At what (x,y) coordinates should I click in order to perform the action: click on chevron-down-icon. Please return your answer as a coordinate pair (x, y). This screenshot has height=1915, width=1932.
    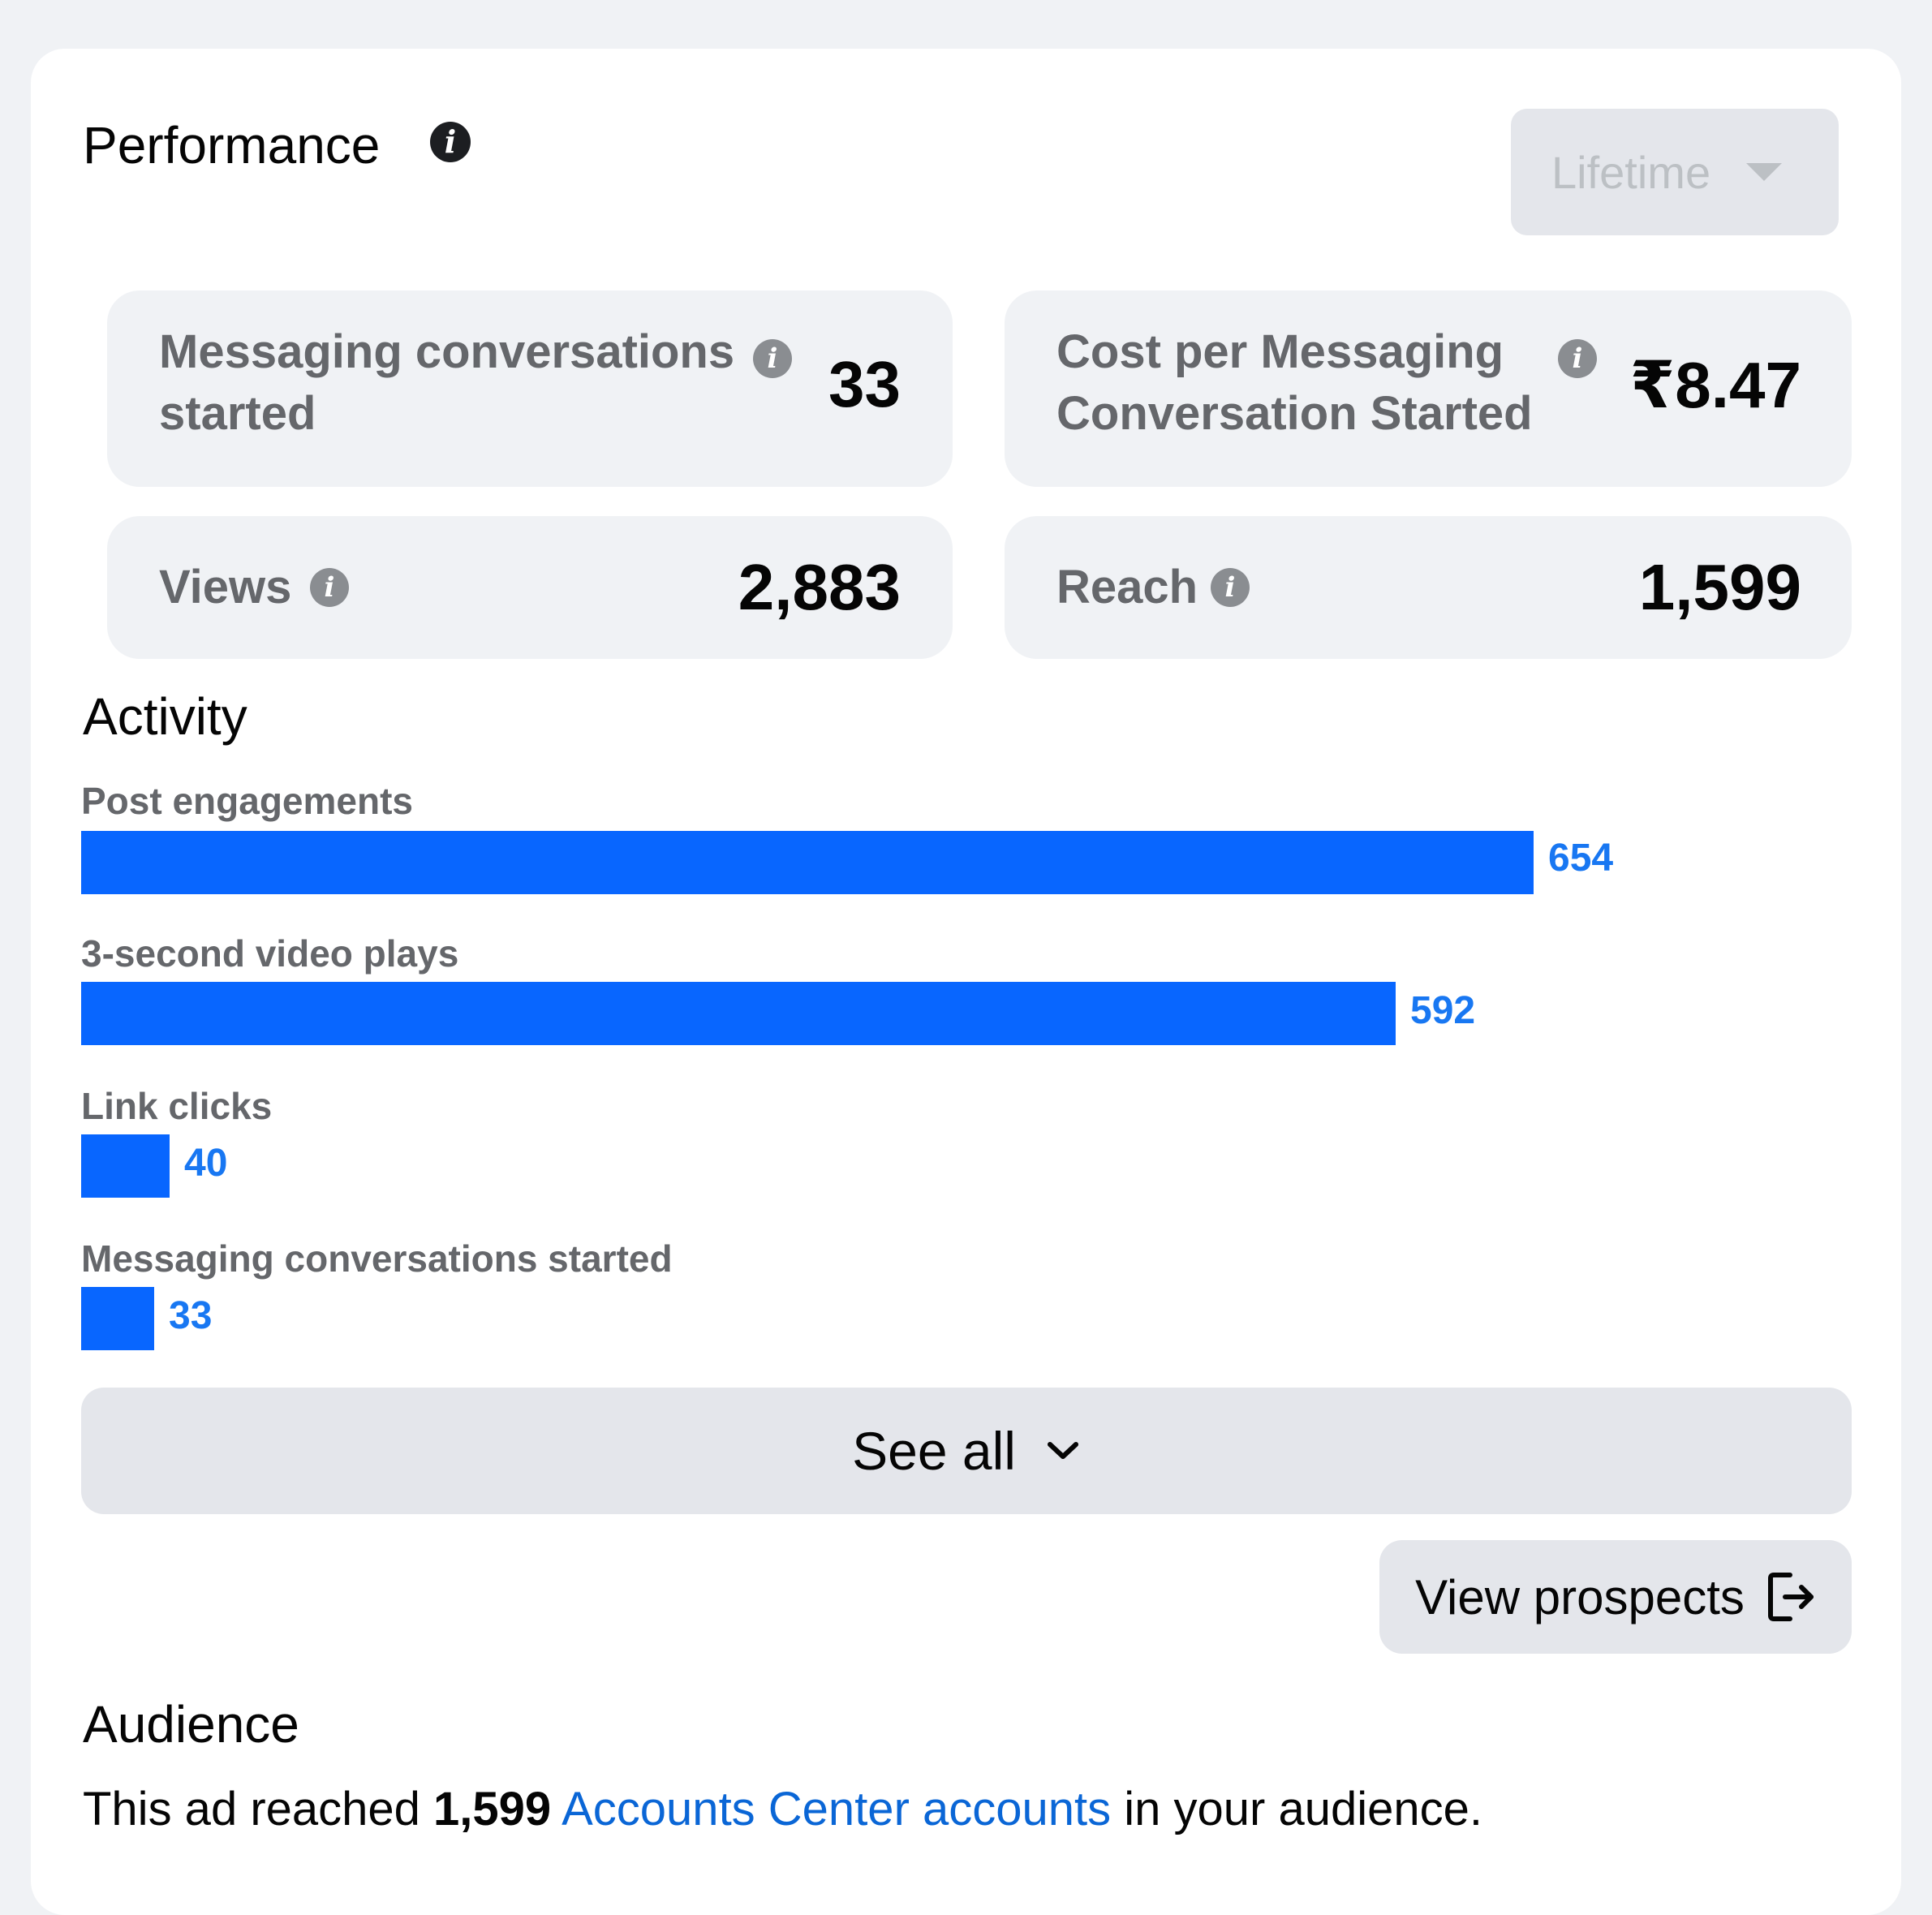
    Looking at the image, I should click on (1062, 1450).